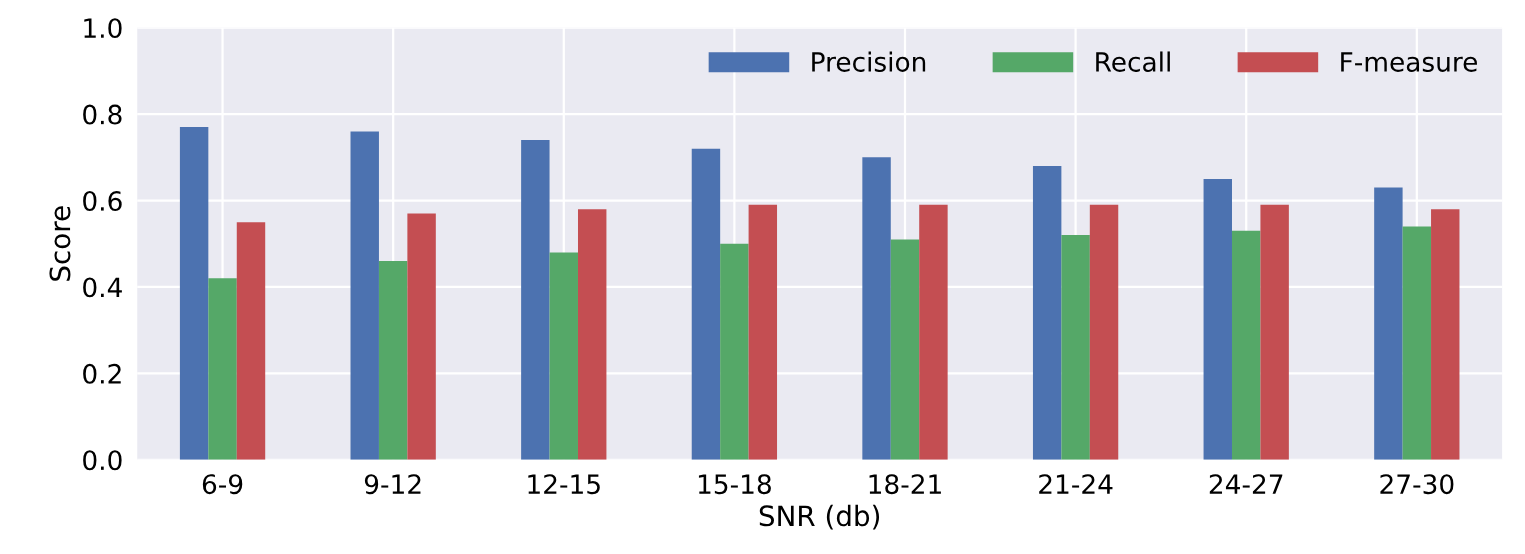  Describe the element at coordinates (734, 484) in the screenshot. I see `x-tick-label: 15-18` at that location.